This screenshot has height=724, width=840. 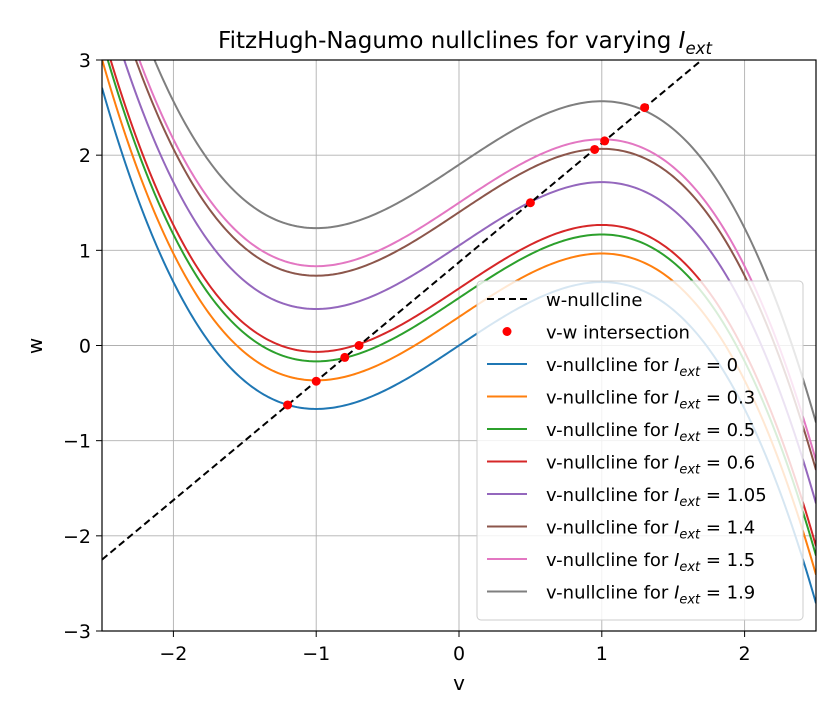 What do you see at coordinates (316, 654) in the screenshot?
I see `x-tick-label: −1` at bounding box center [316, 654].